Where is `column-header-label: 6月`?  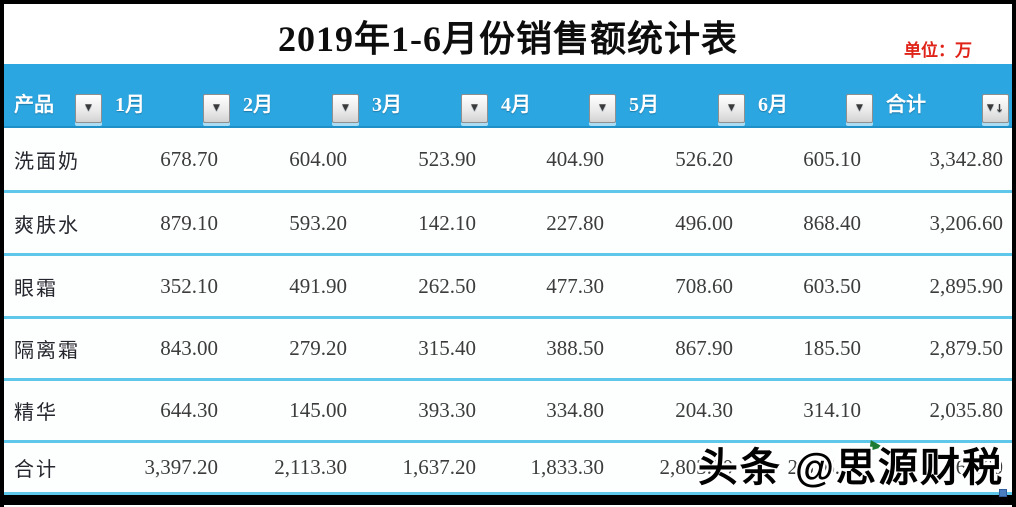 column-header-label: 6月 is located at coordinates (773, 104).